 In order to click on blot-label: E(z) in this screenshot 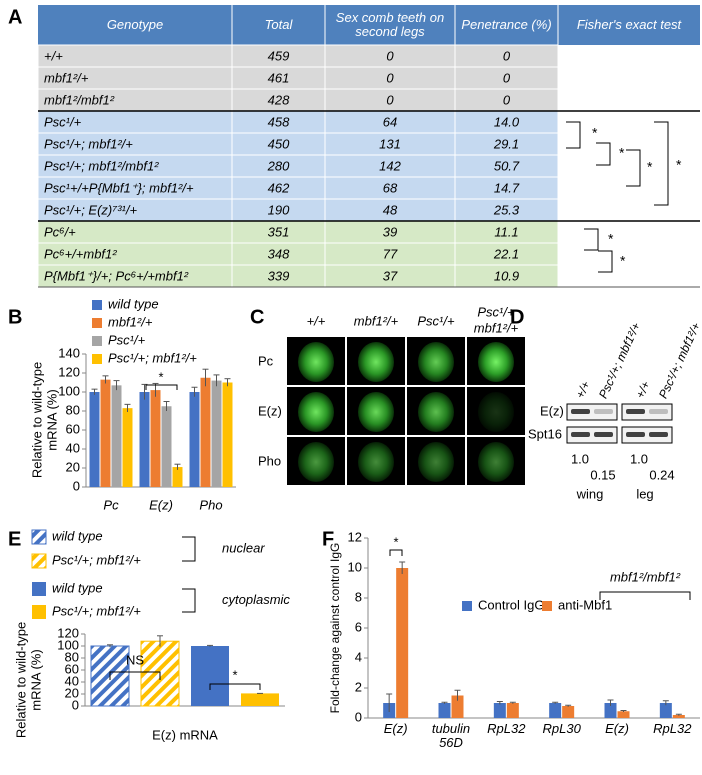, I will do `click(552, 410)`.